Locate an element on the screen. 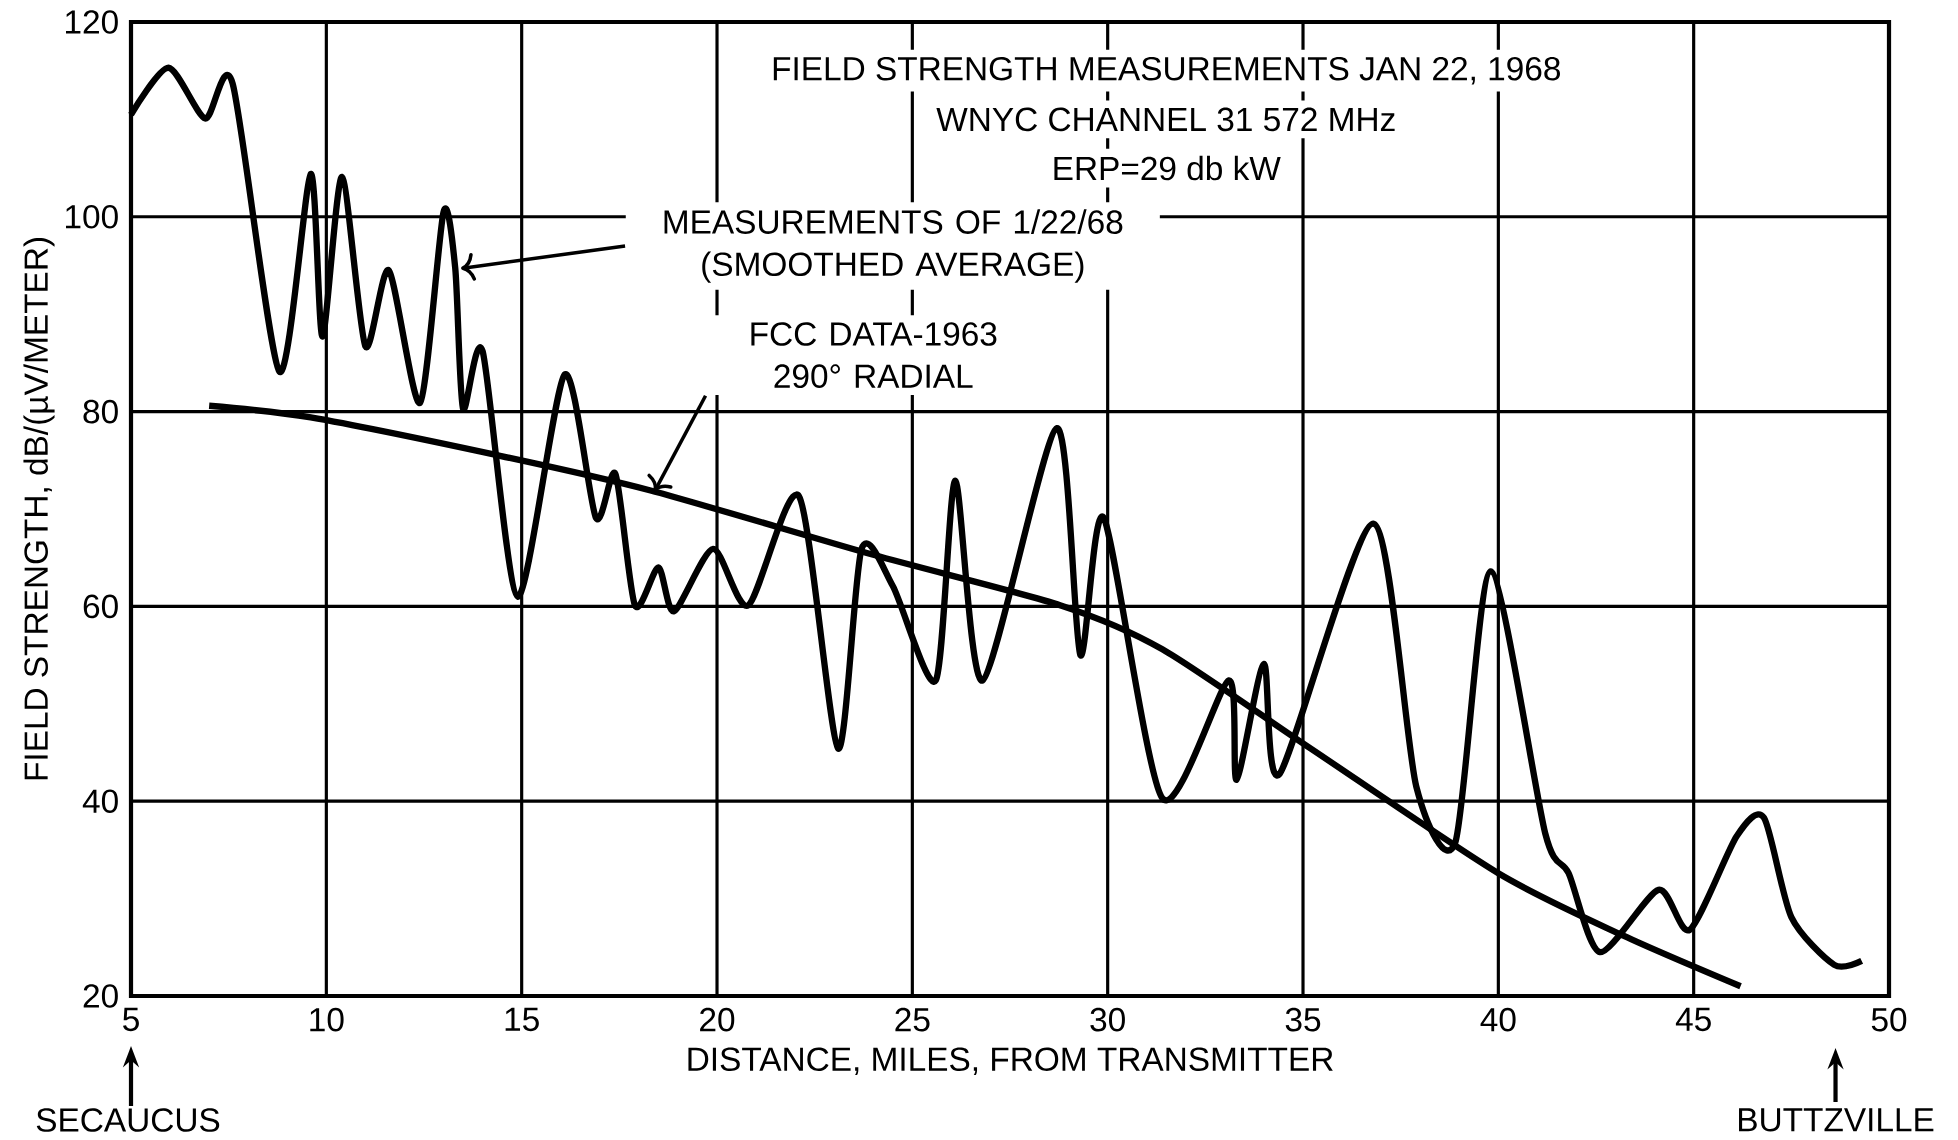 This screenshot has width=1958, height=1140. x-tick-label: 15 is located at coordinates (522, 1019).